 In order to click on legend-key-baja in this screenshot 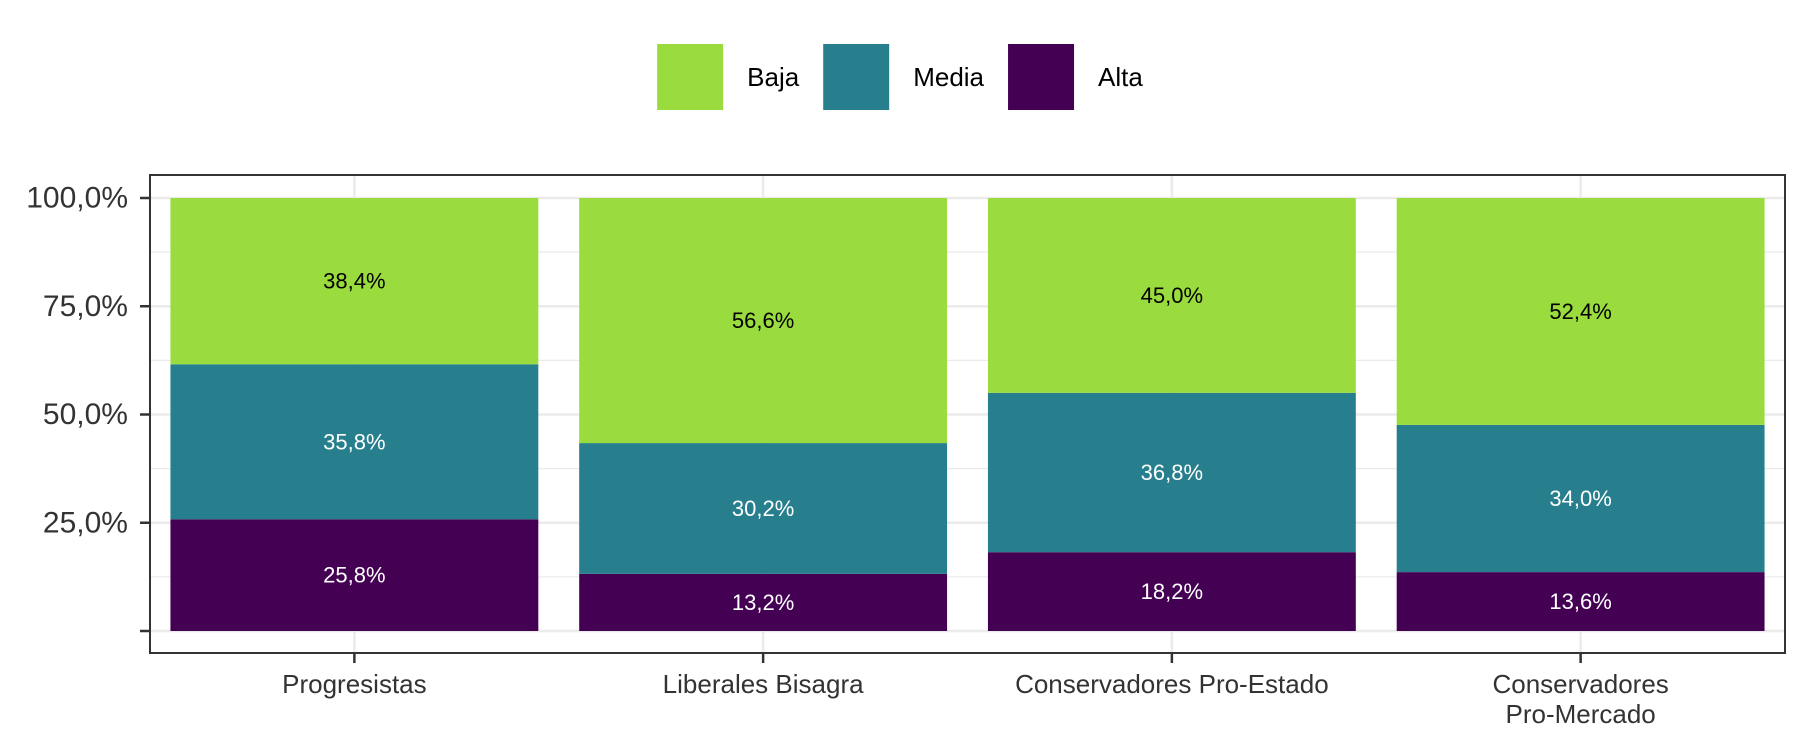, I will do `click(690, 77)`.